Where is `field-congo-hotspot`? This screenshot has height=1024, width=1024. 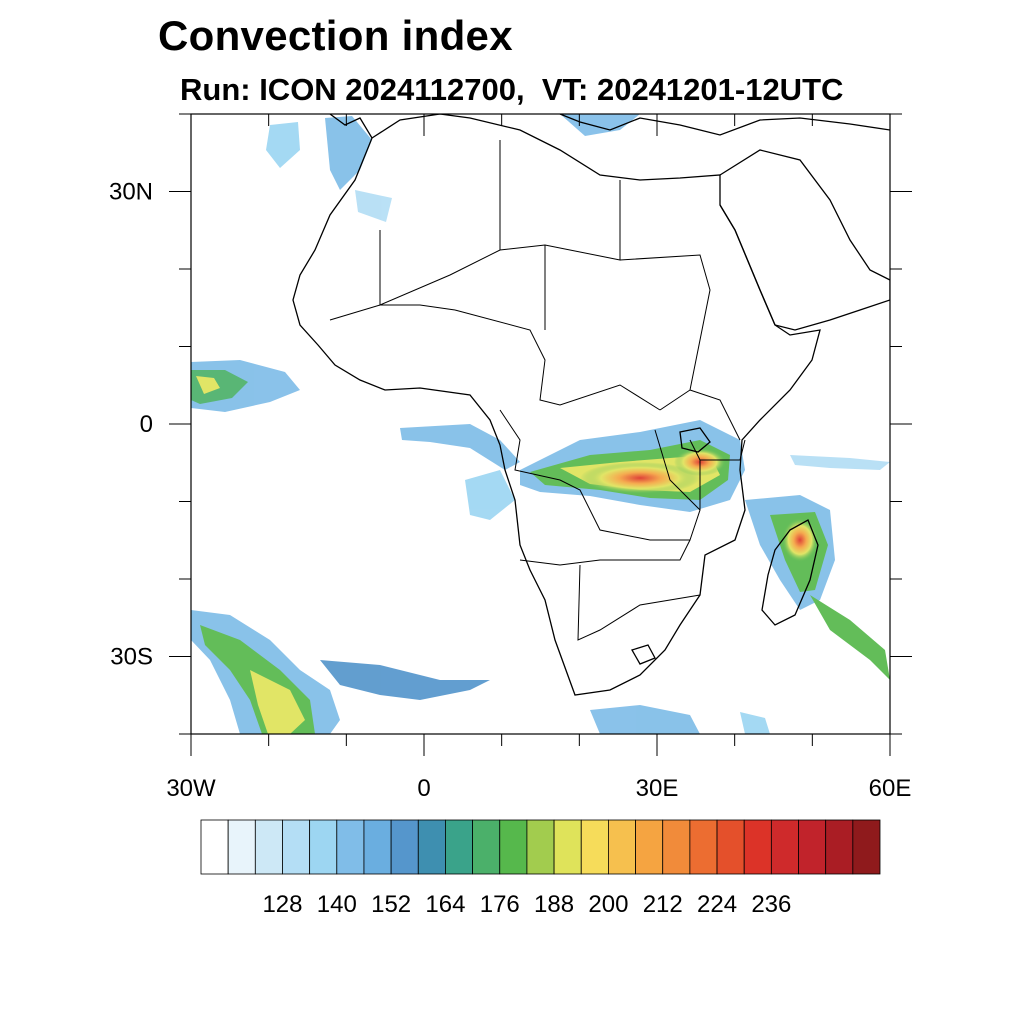
field-congo-hotspot is located at coordinates (640, 478).